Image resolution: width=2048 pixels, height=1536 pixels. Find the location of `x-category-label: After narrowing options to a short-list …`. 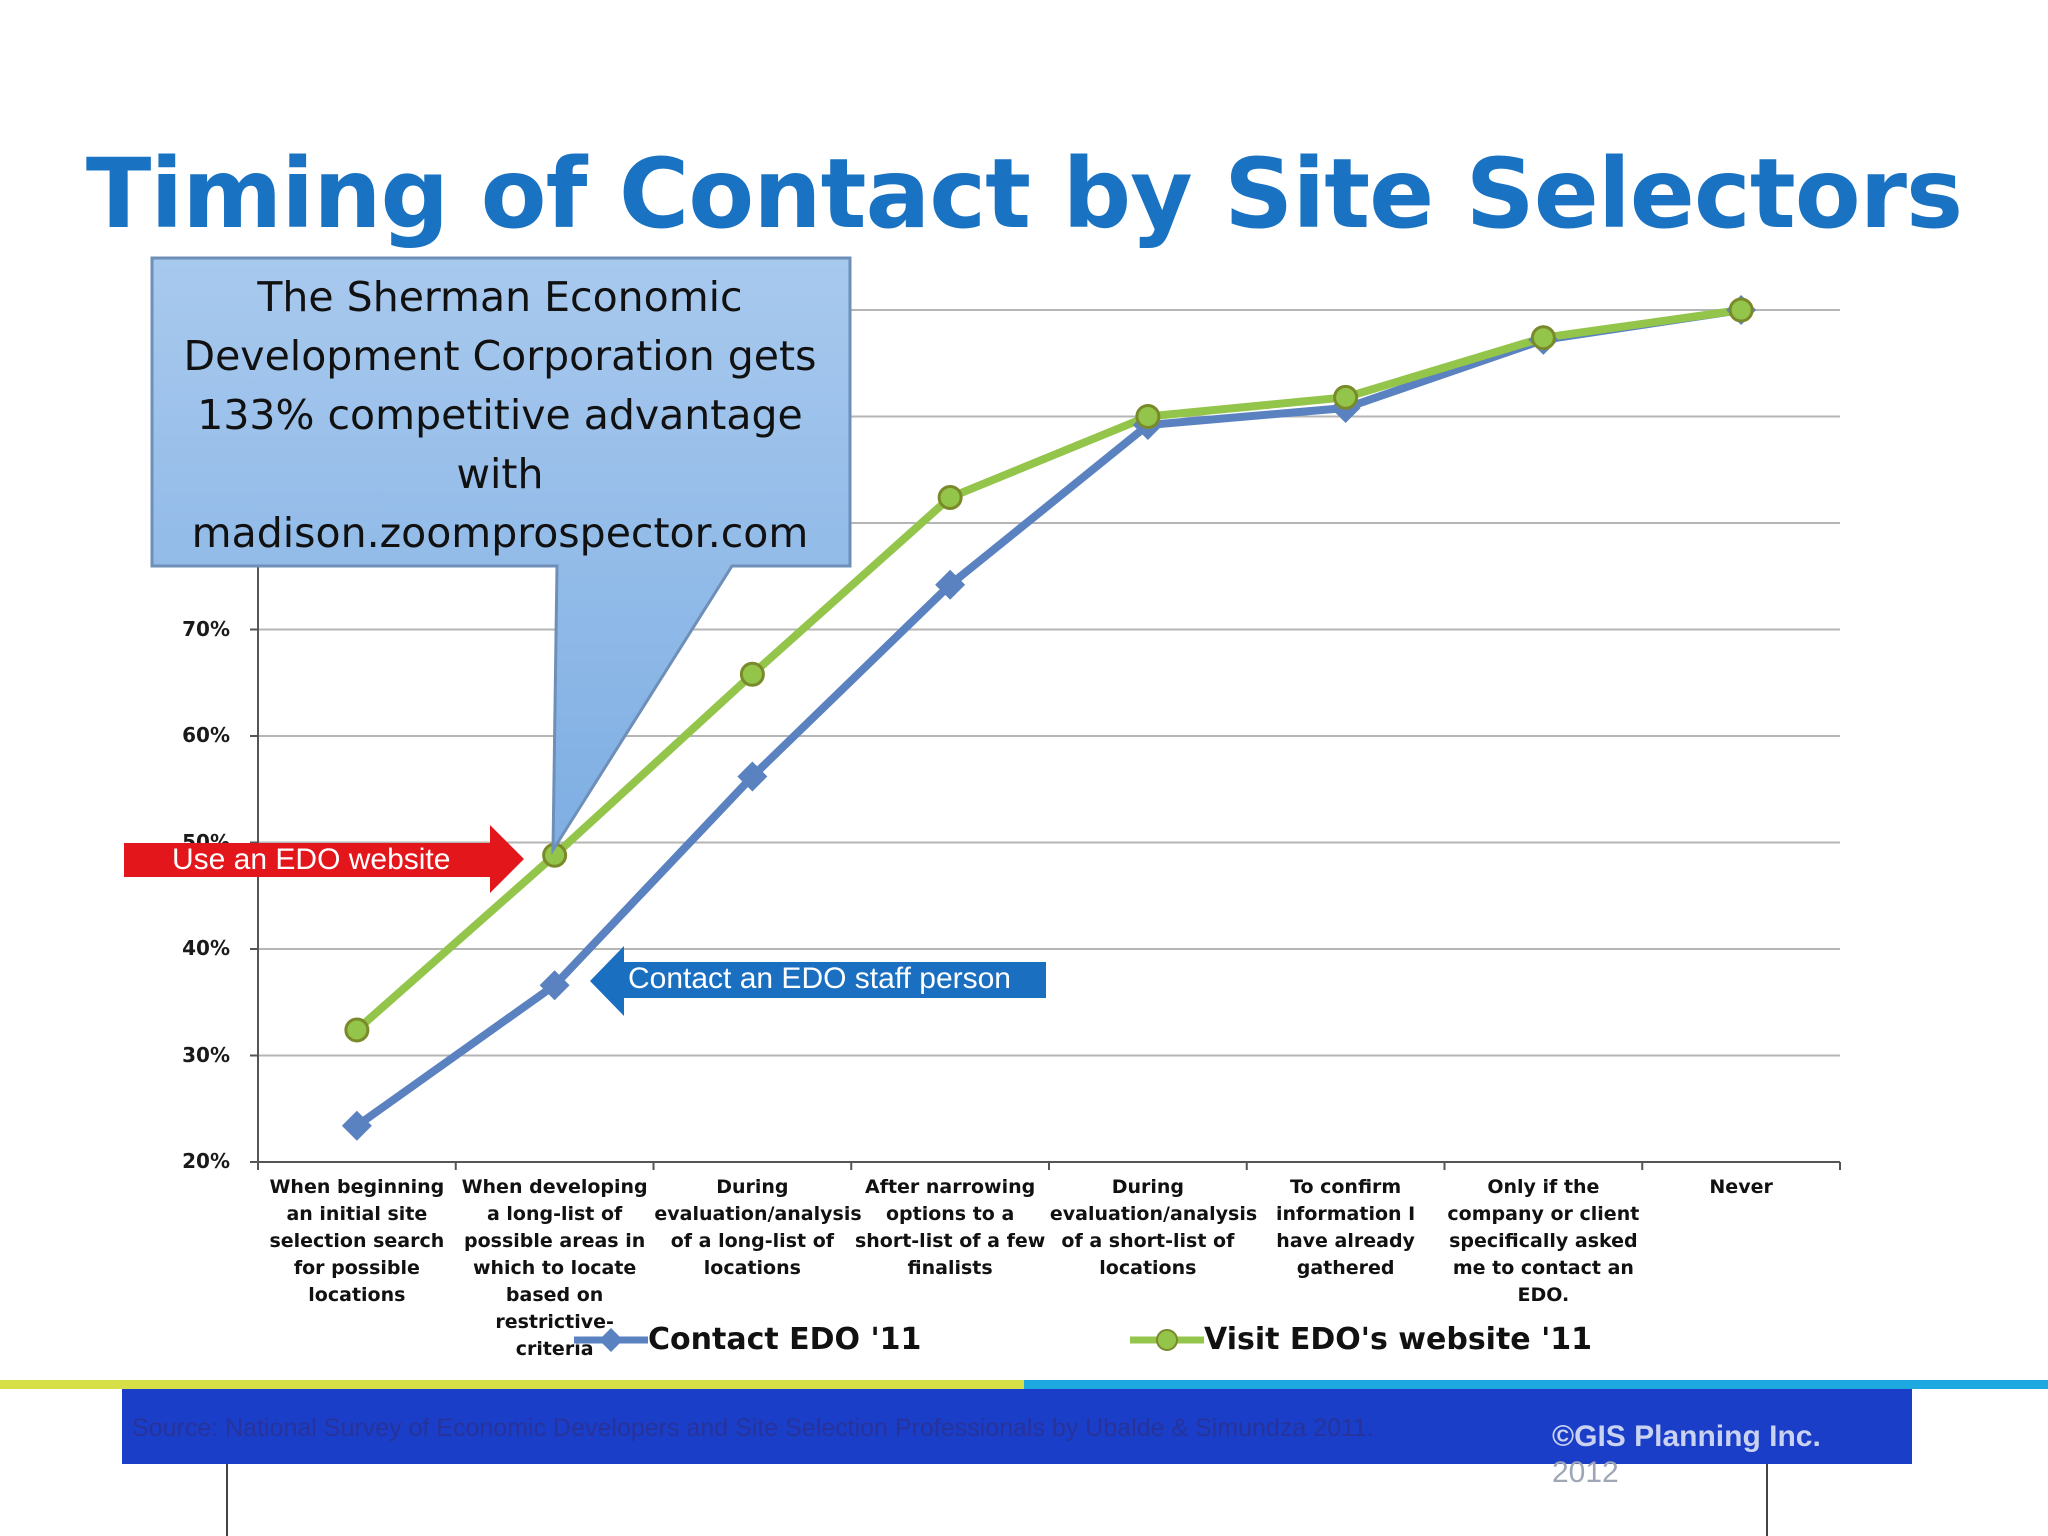

x-category-label: After narrowing options to a short-list … is located at coordinates (950, 1227).